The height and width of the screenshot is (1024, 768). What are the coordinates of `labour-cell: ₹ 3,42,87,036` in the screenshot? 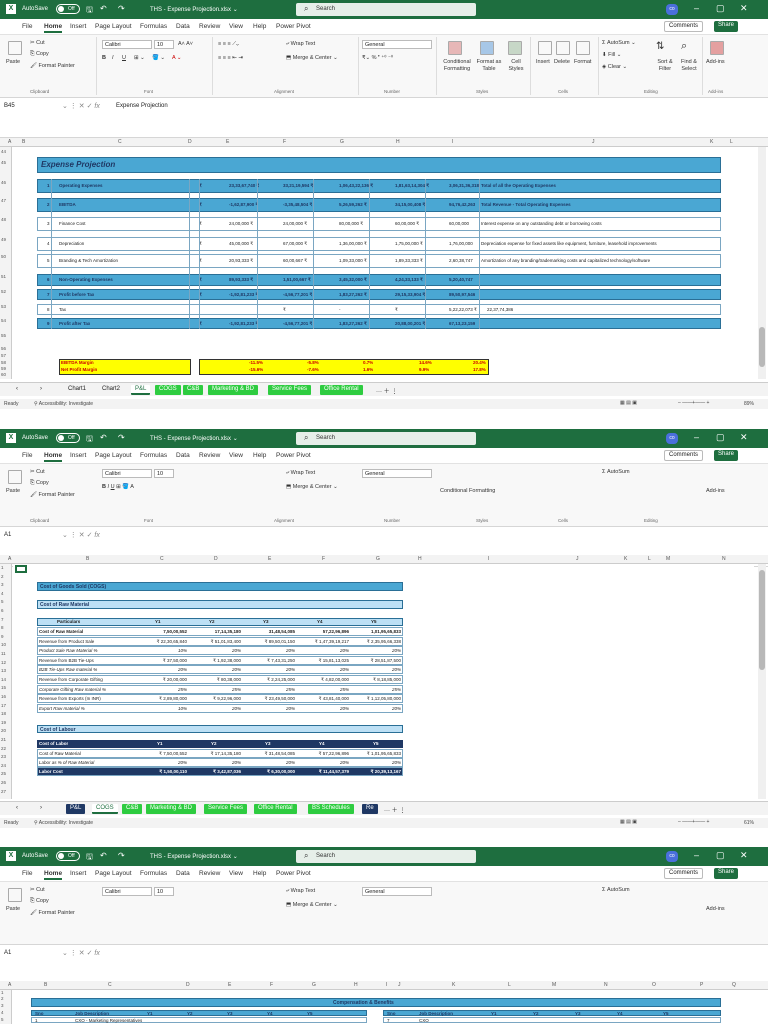 It's located at (227, 771).